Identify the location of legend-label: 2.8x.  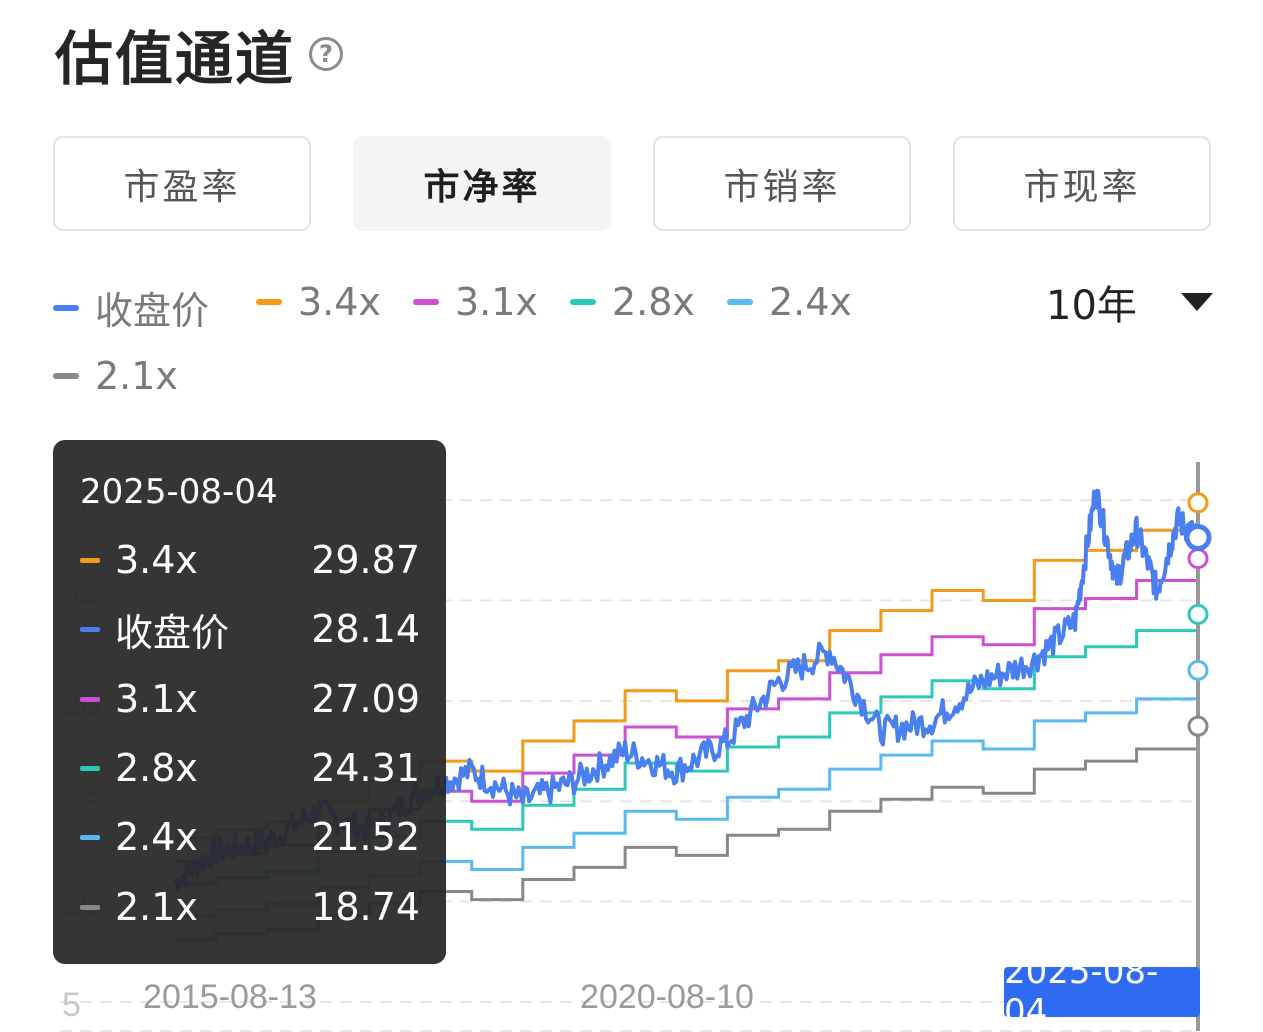
(653, 302).